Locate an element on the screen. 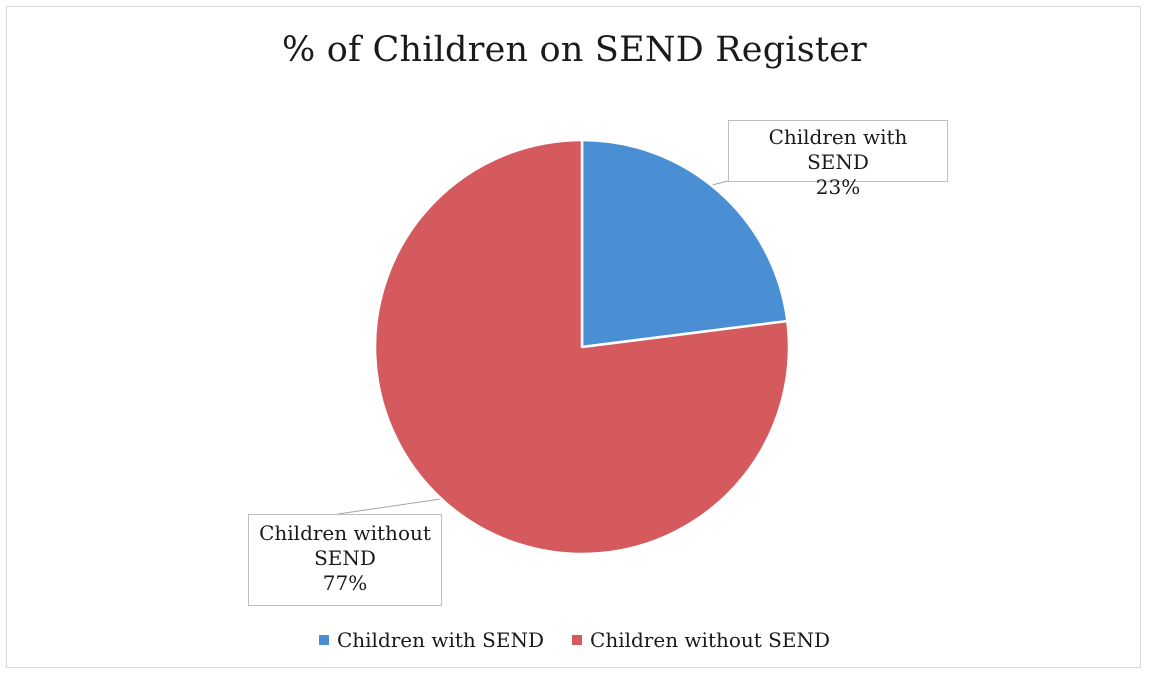 This screenshot has width=1149, height=675. data-label-children-without-send: Children without SEND 77% is located at coordinates (345, 560).